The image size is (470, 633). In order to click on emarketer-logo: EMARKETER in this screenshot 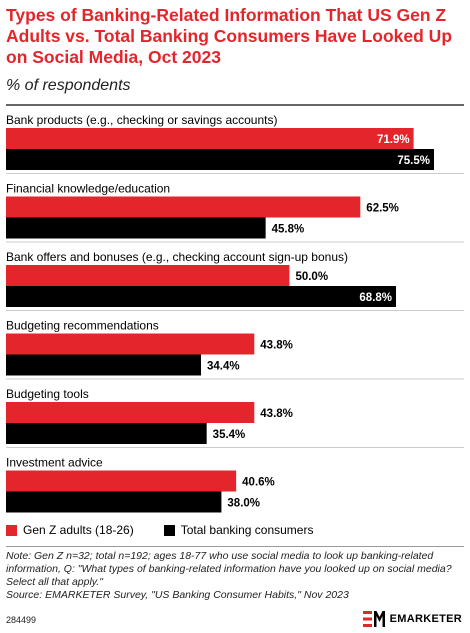, I will do `click(412, 619)`.